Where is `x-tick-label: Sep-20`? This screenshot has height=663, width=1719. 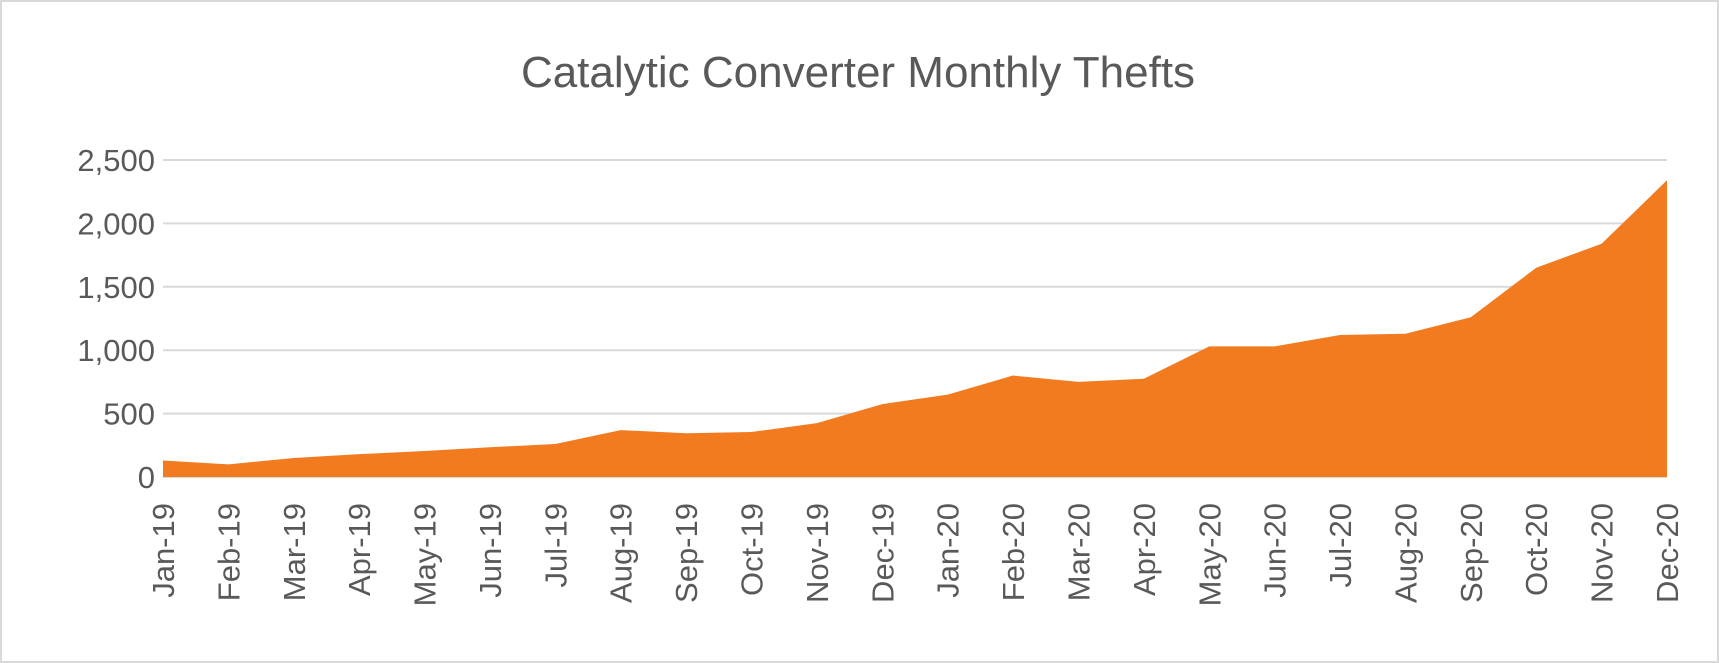 x-tick-label: Sep-20 is located at coordinates (1471, 553).